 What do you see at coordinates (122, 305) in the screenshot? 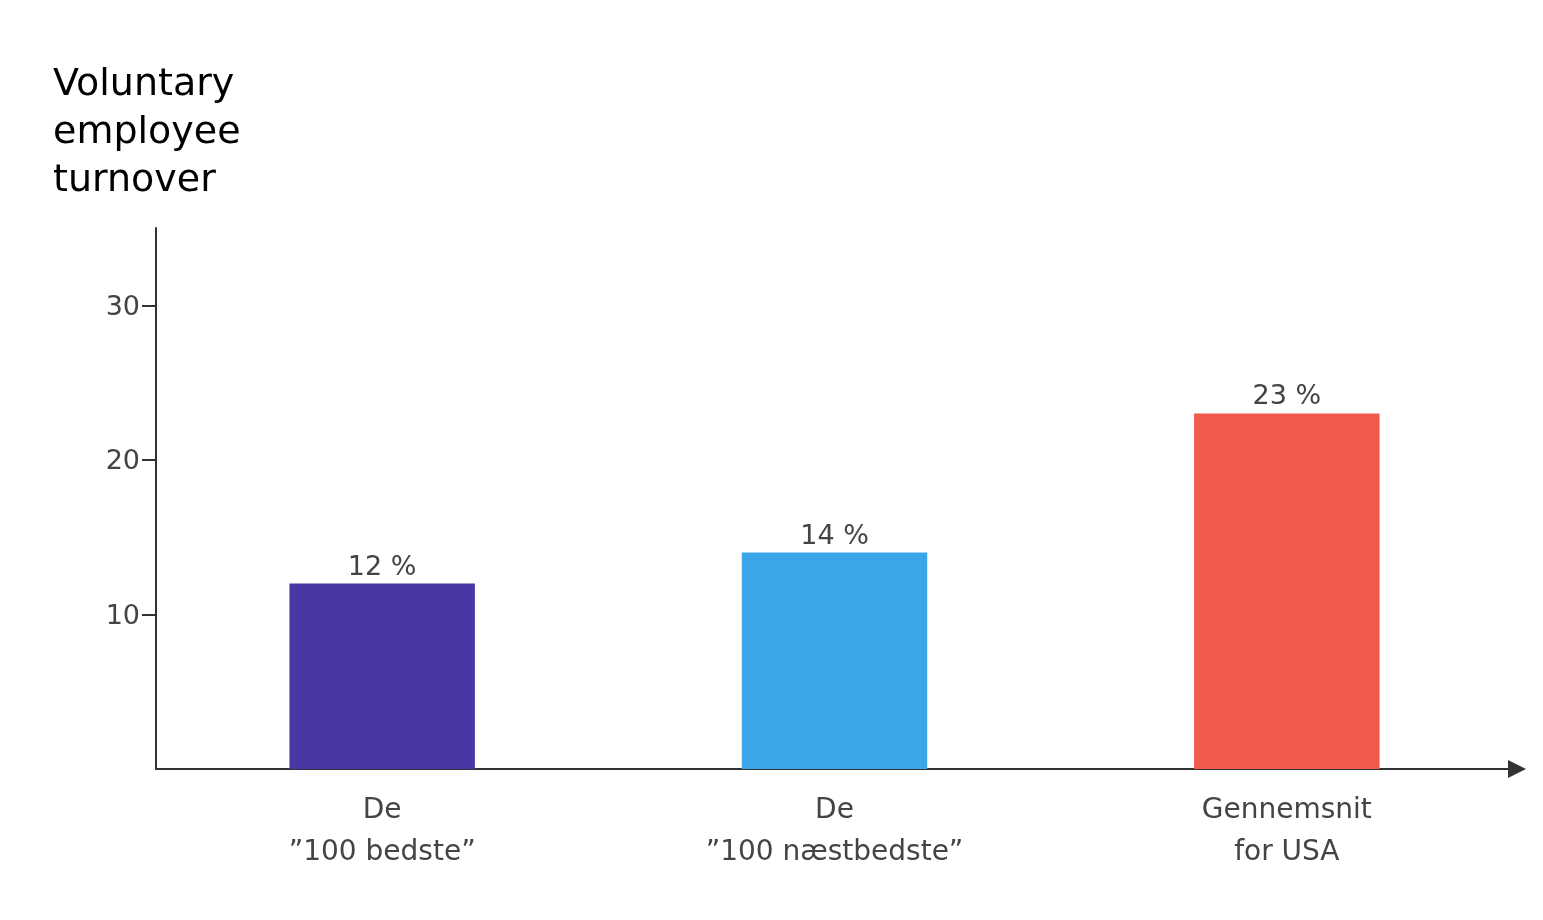
I see `y-tick-label: 30` at bounding box center [122, 305].